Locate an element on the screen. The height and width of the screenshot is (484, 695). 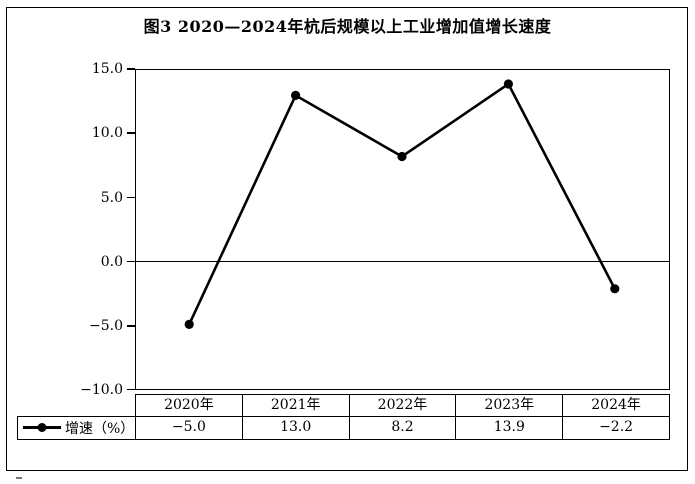
y-axis-tick-label: 0.0 is located at coordinates (111, 261).